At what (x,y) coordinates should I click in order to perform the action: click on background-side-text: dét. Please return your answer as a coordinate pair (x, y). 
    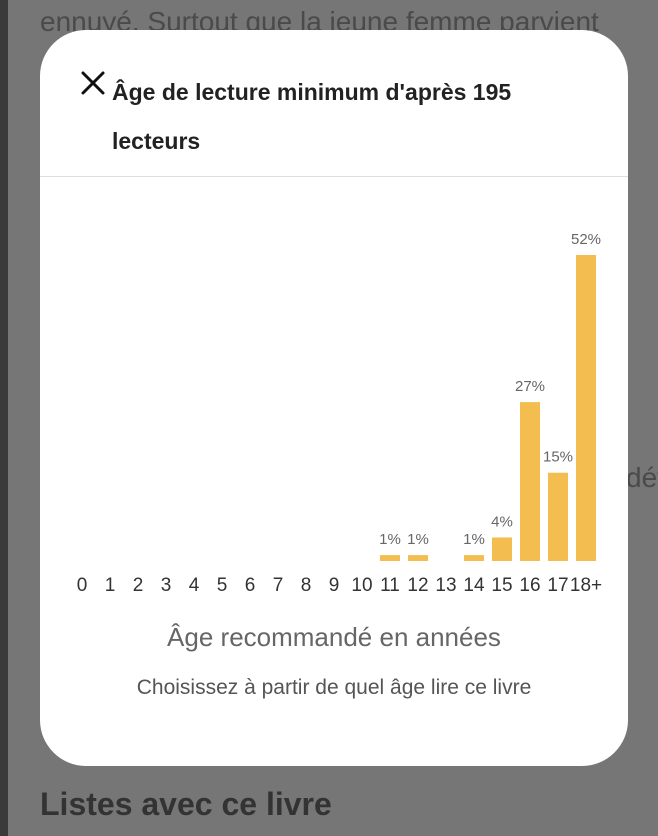
    Looking at the image, I should click on (642, 477).